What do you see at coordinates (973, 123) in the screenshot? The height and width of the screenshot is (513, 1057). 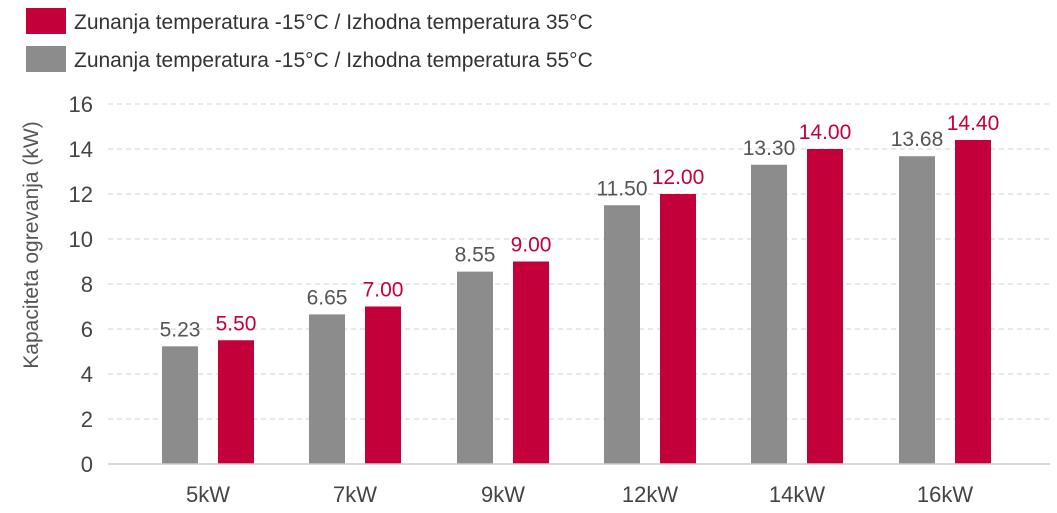 I see `data-label: 14.40` at bounding box center [973, 123].